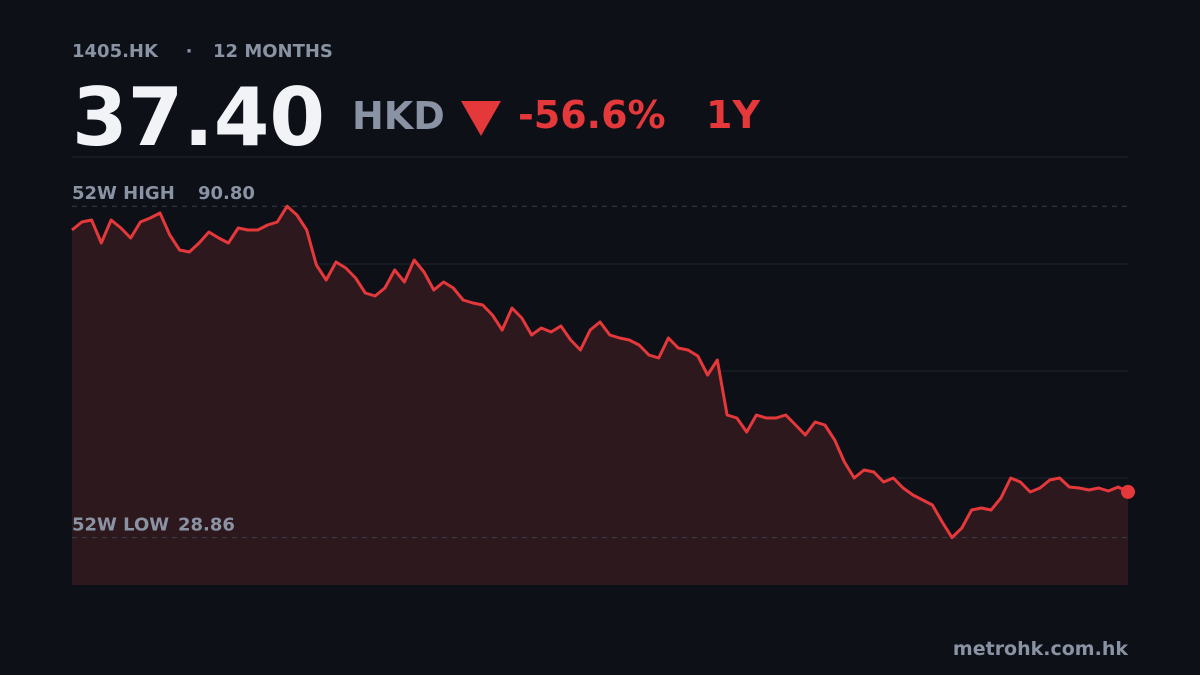 The width and height of the screenshot is (1200, 675). Describe the element at coordinates (115, 51) in the screenshot. I see `ticker: 1405.HK` at that location.